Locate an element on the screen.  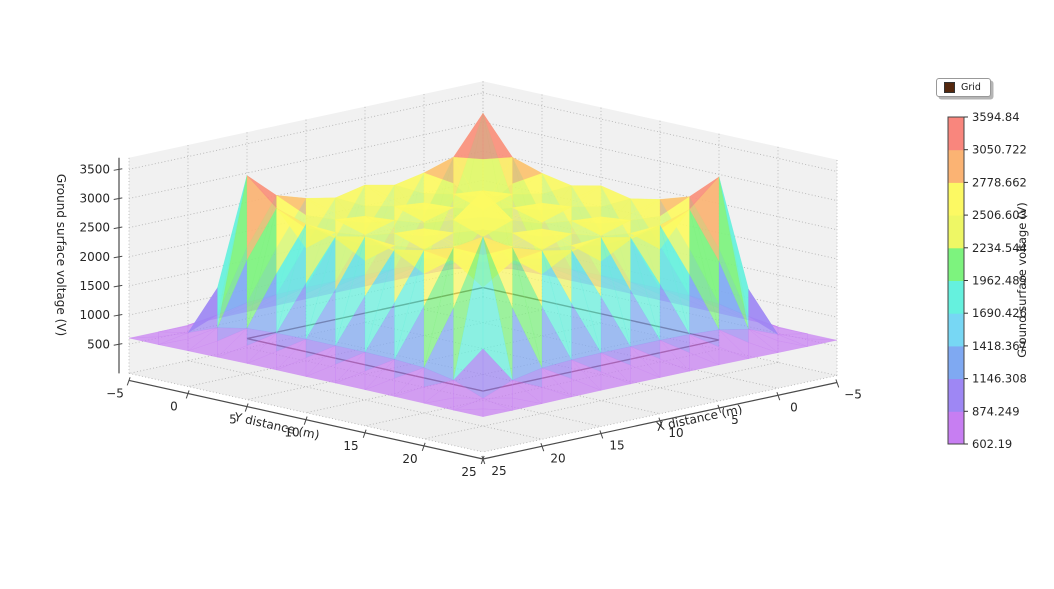
colorbar-tick-label: 1146.308 is located at coordinates (999, 379).